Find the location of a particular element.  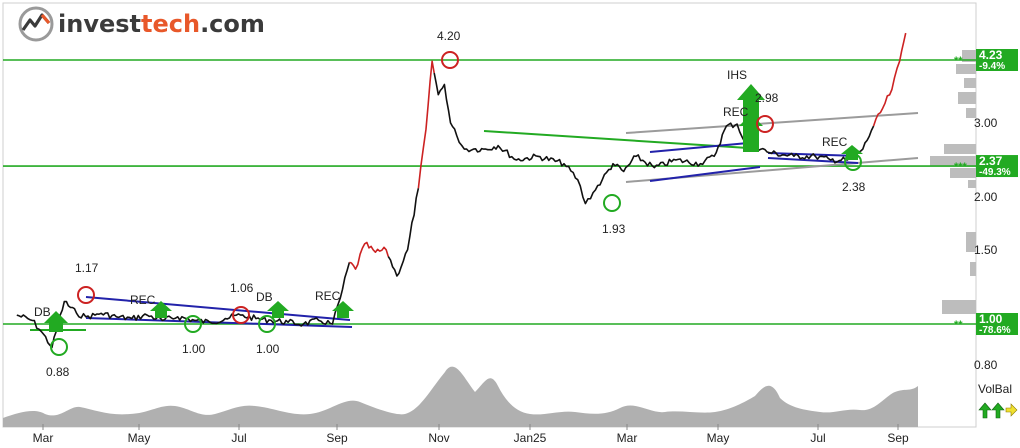

volbal-signal-icons is located at coordinates (998, 410).